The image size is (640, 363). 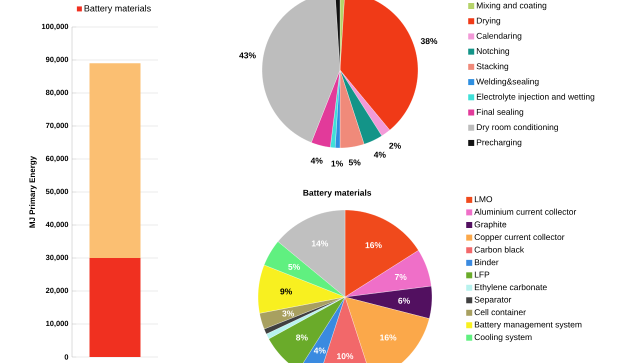 I want to click on data-label: 8%, so click(x=302, y=337).